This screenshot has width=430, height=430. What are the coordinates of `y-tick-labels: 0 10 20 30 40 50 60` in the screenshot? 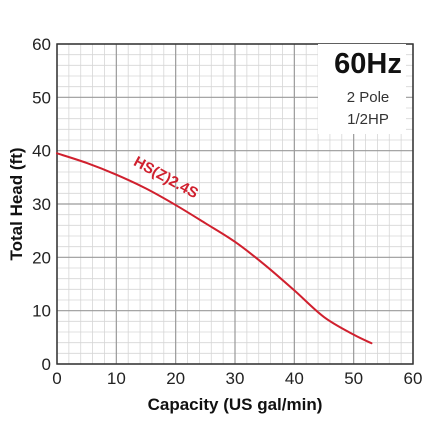 It's located at (41, 204).